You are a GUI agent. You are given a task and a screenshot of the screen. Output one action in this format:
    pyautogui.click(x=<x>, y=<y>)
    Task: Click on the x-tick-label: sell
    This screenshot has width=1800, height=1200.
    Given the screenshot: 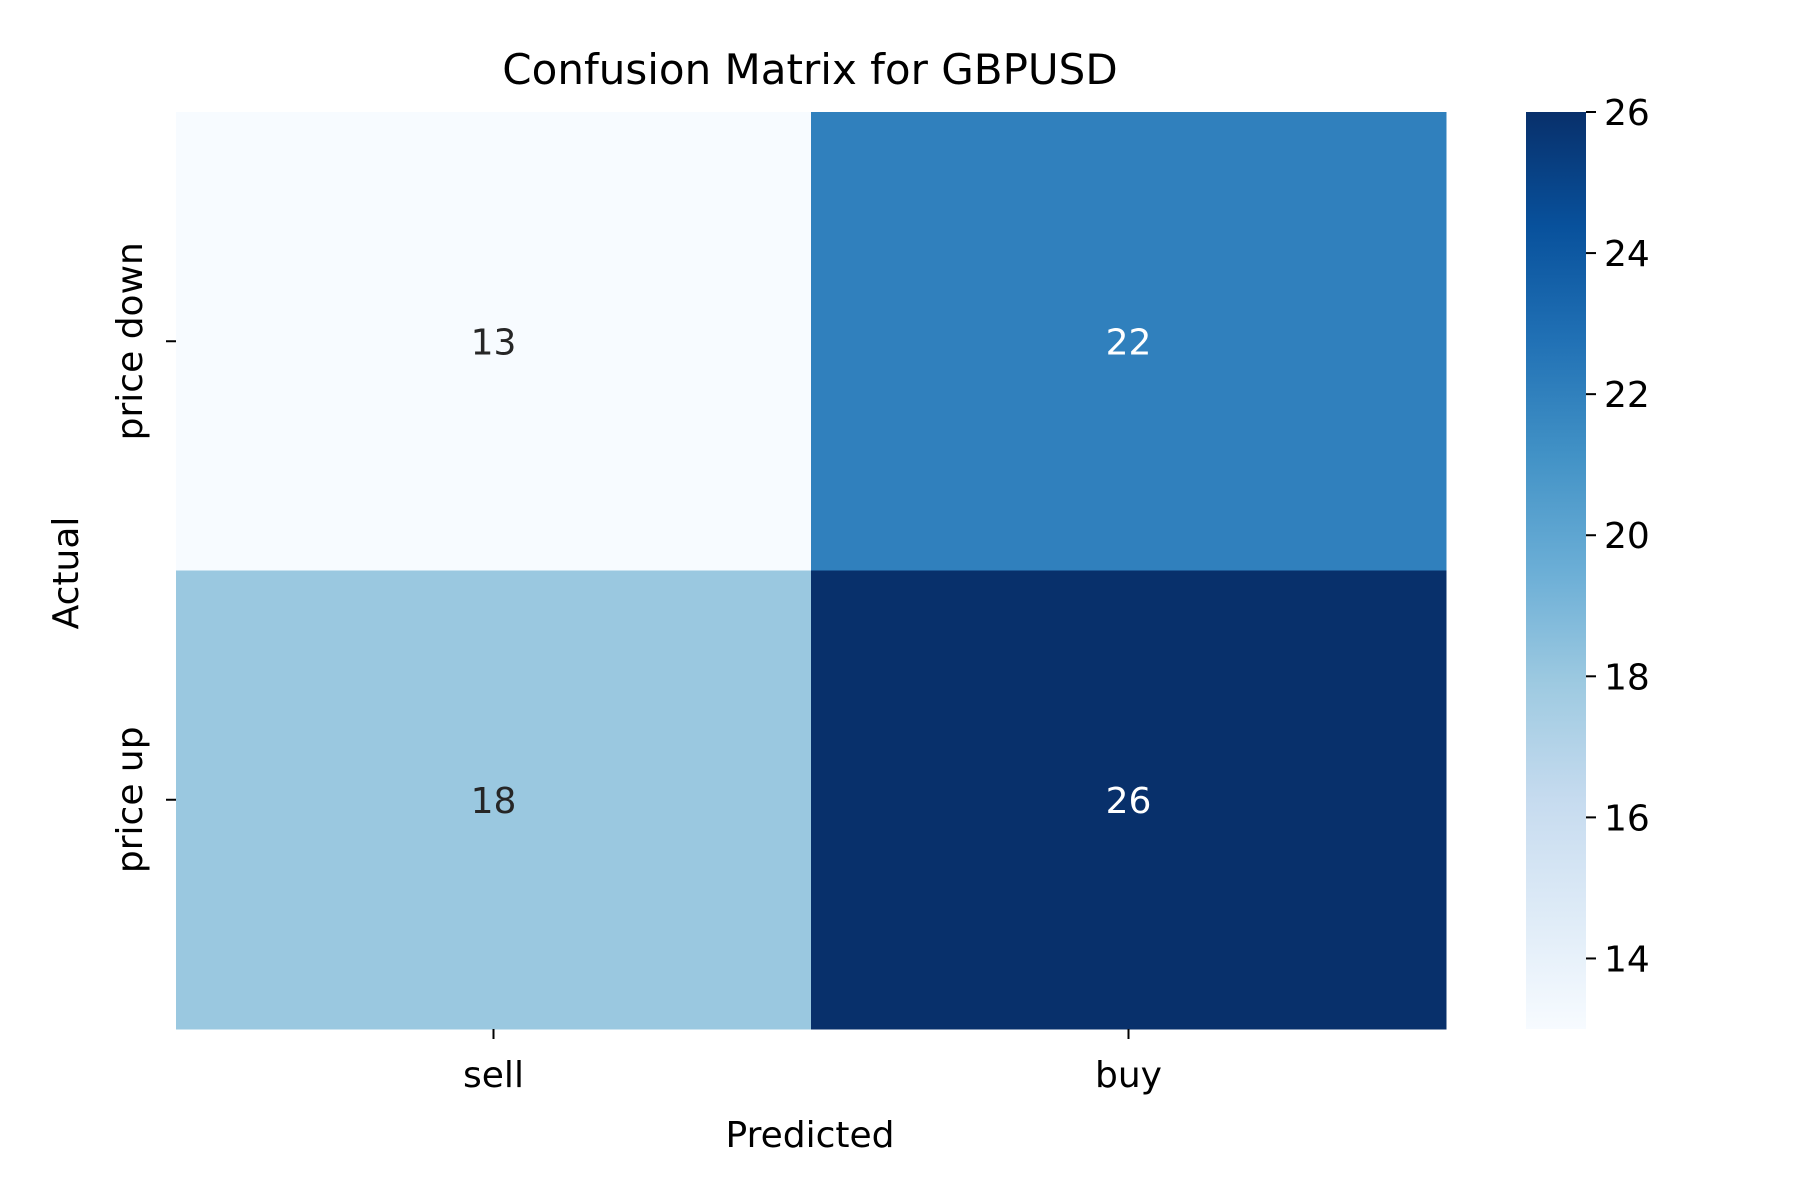 What is the action you would take?
    pyautogui.click(x=493, y=1075)
    